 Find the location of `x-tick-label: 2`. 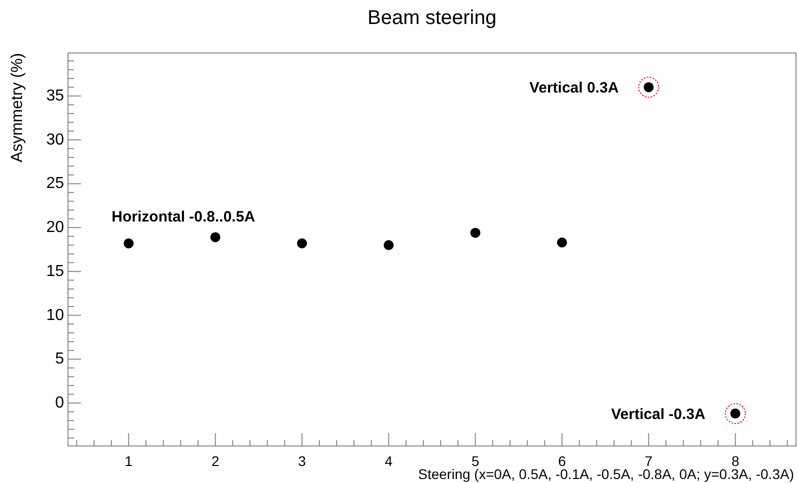

x-tick-label: 2 is located at coordinates (215, 460).